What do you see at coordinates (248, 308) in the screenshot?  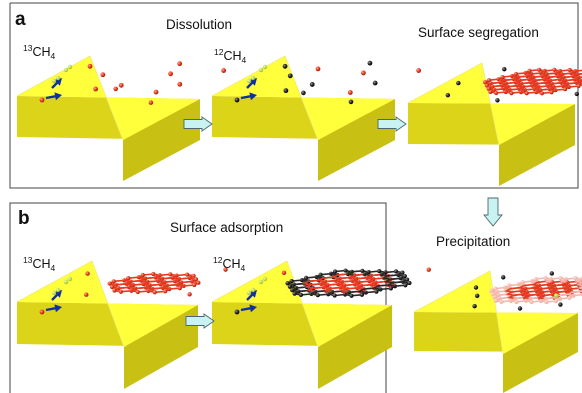 I see `methane-12-b-arrow-right` at bounding box center [248, 308].